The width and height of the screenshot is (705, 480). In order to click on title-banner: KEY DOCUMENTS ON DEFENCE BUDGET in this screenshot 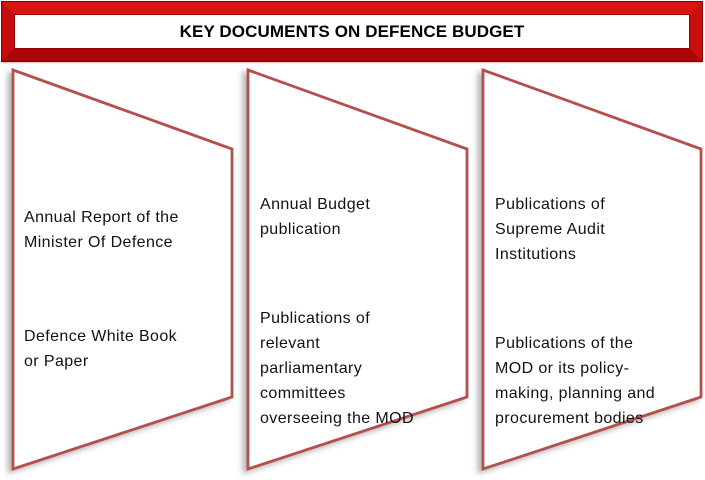, I will do `click(352, 31)`.